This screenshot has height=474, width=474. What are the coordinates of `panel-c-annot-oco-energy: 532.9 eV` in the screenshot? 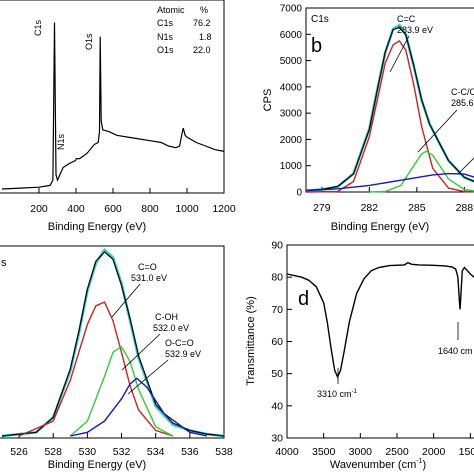 It's located at (183, 354).